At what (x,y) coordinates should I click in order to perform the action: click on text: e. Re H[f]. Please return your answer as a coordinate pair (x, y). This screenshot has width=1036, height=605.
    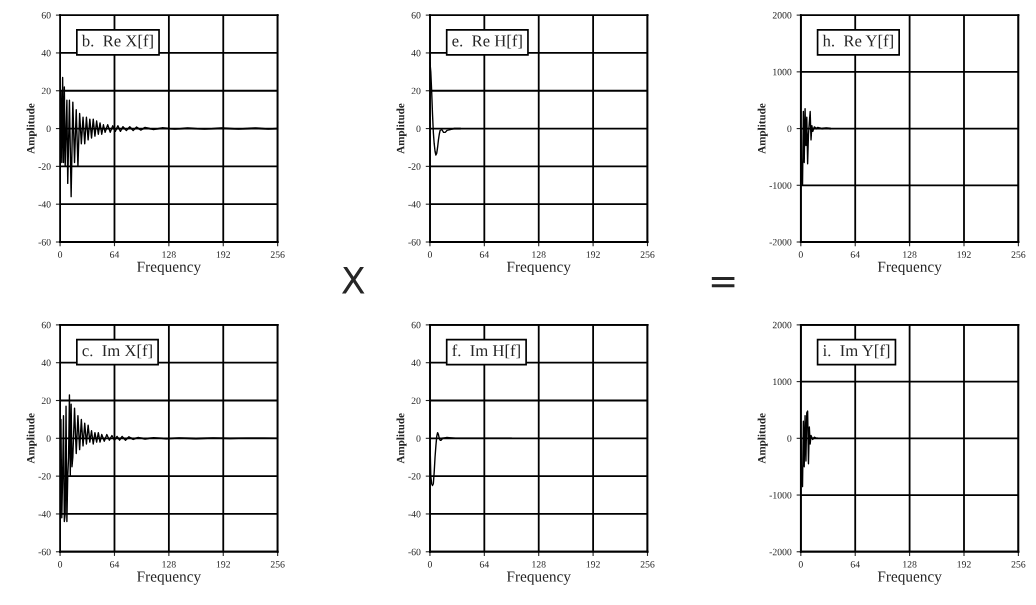
    Looking at the image, I should click on (487, 41).